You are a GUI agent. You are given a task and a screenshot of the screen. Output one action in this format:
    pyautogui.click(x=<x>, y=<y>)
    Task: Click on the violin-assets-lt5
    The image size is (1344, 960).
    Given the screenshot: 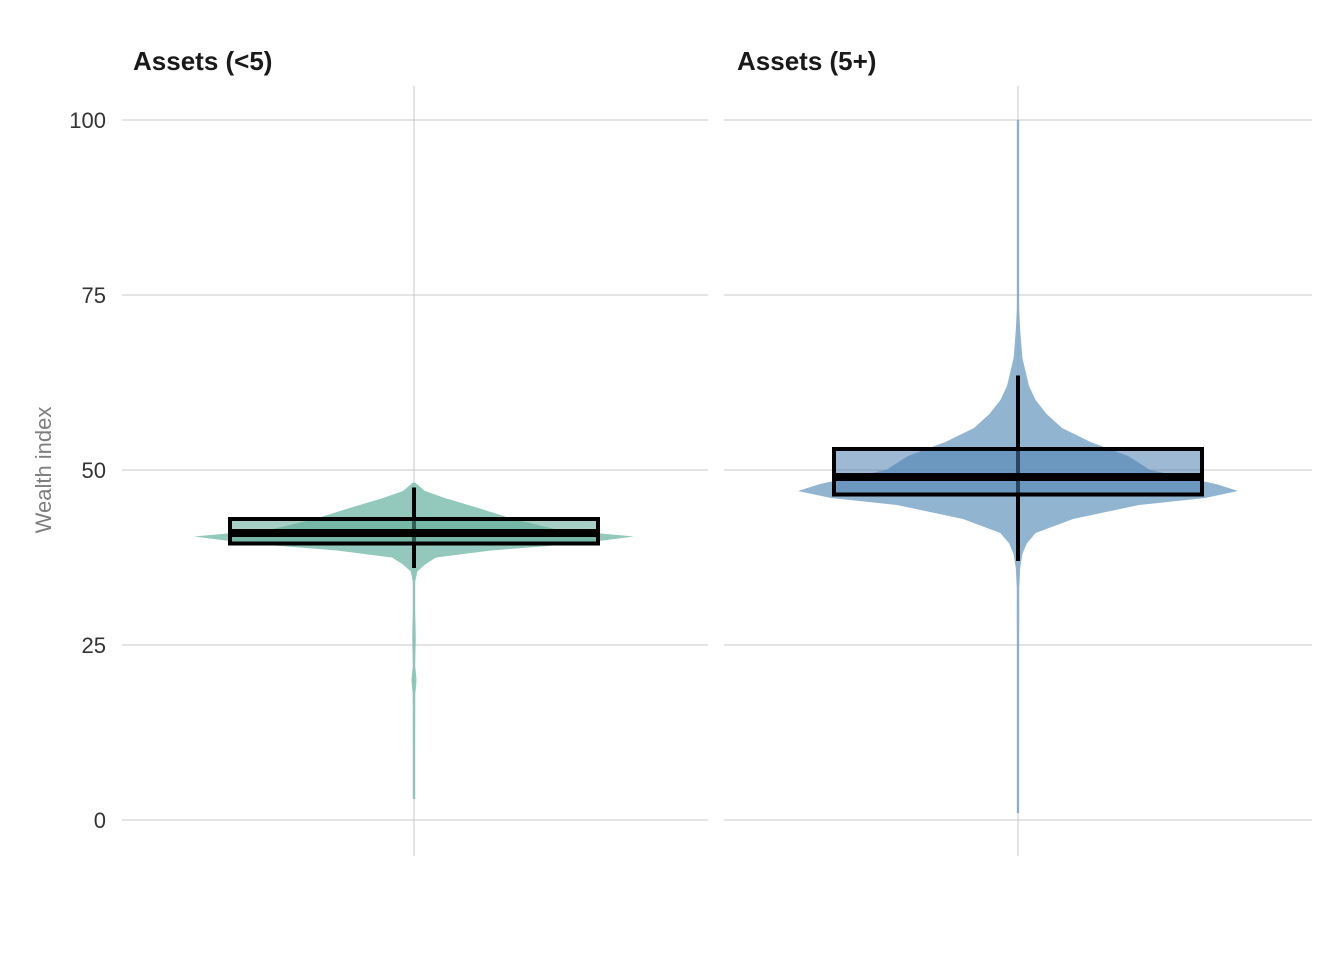 What is the action you would take?
    pyautogui.click(x=414, y=640)
    